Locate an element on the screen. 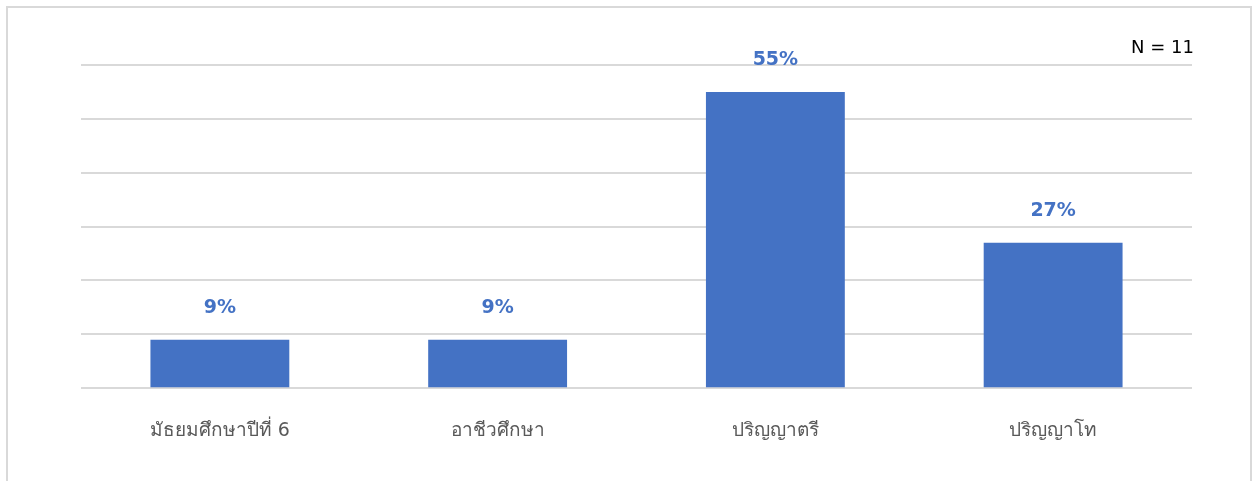  text: N = 11 is located at coordinates (1162, 46).